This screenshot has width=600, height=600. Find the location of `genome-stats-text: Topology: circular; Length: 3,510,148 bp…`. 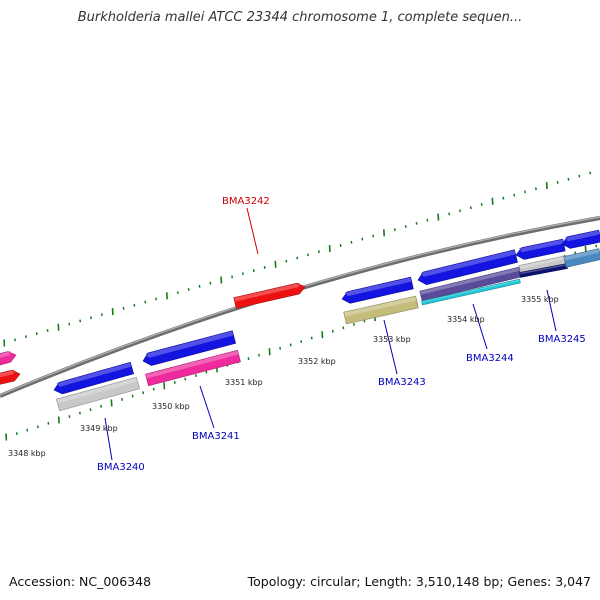

genome-stats-text: Topology: circular; Length: 3,510,148 bp… is located at coordinates (419, 581).